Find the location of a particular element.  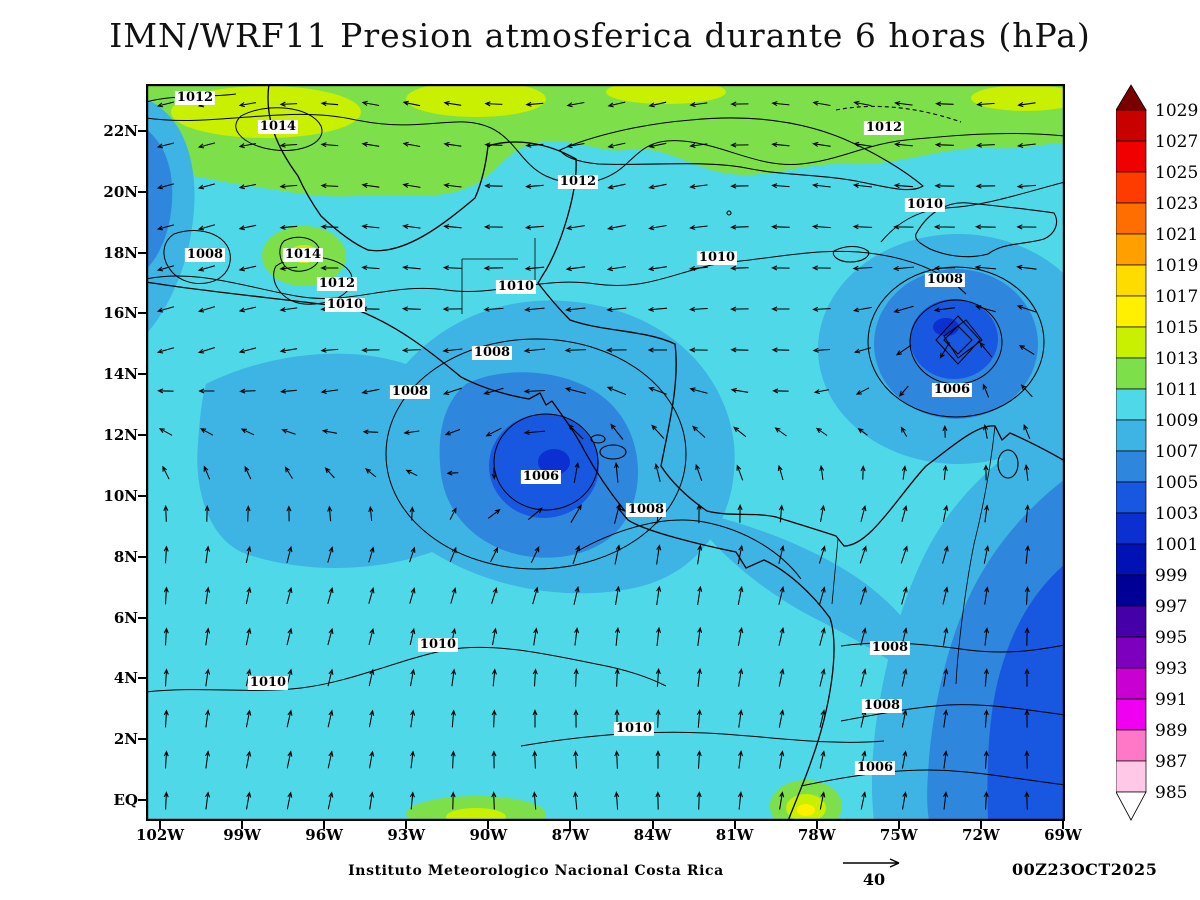

lon-tick-label: 96W is located at coordinates (324, 835).